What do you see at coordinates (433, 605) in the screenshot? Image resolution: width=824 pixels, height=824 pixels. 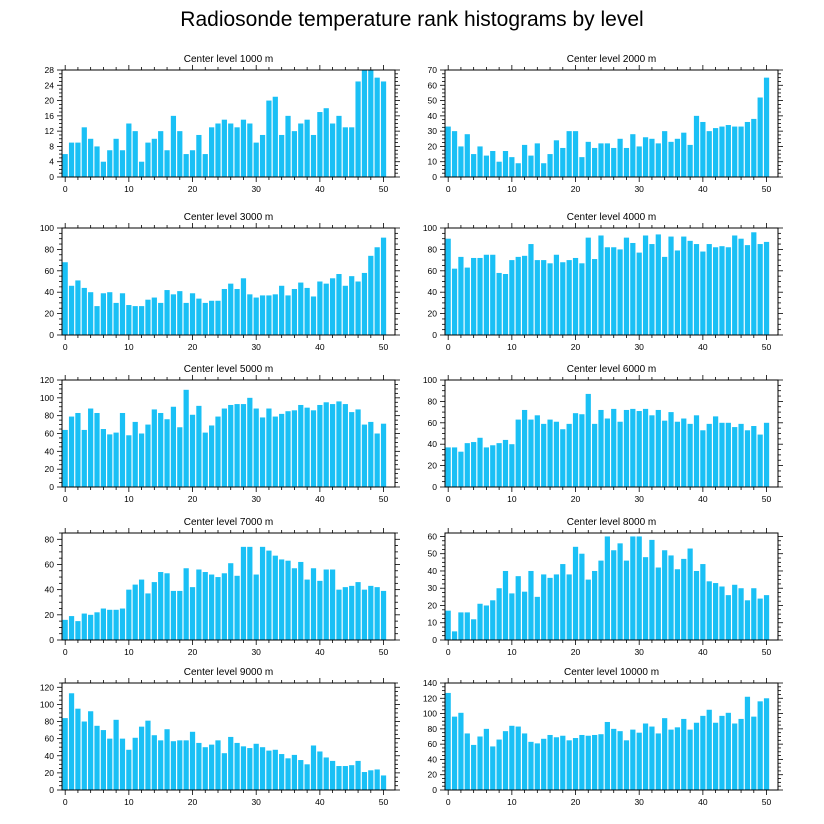 I see `y-tick-label: 20` at bounding box center [433, 605].